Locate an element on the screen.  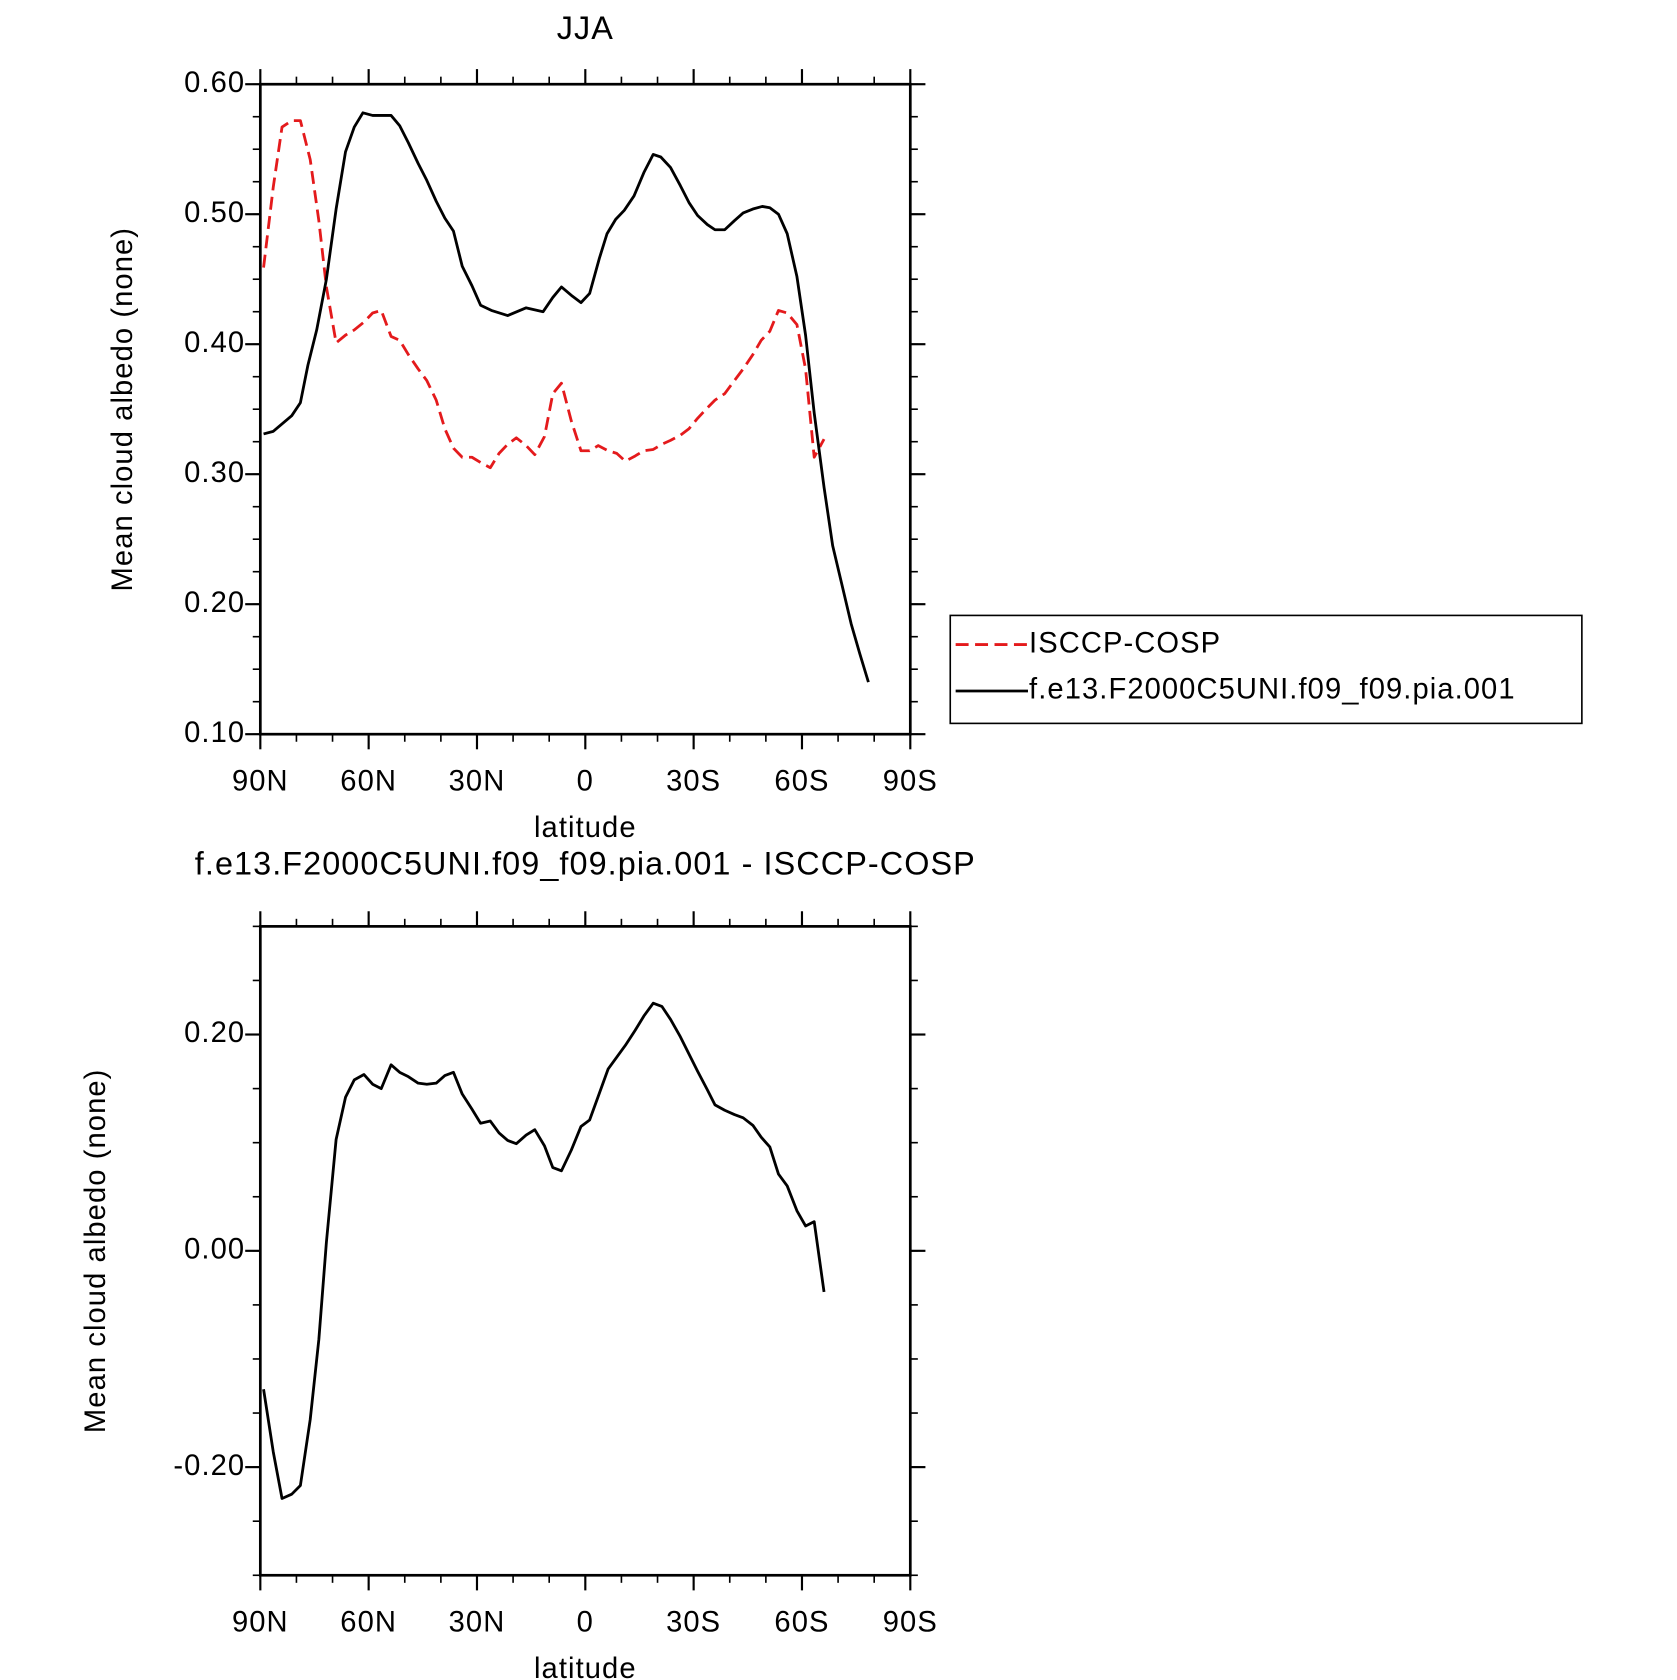
y-tick-label: 0.00 is located at coordinates (214, 1250).